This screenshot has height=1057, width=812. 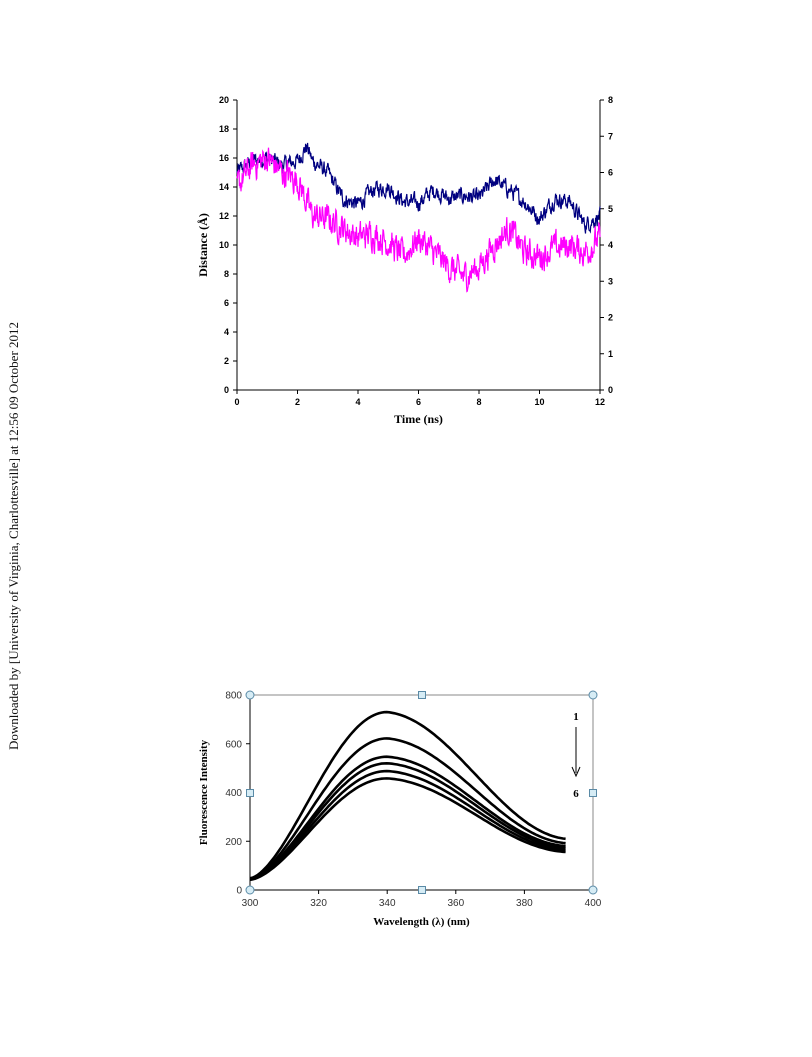 What do you see at coordinates (524, 903) in the screenshot?
I see `x-tick-label: 380` at bounding box center [524, 903].